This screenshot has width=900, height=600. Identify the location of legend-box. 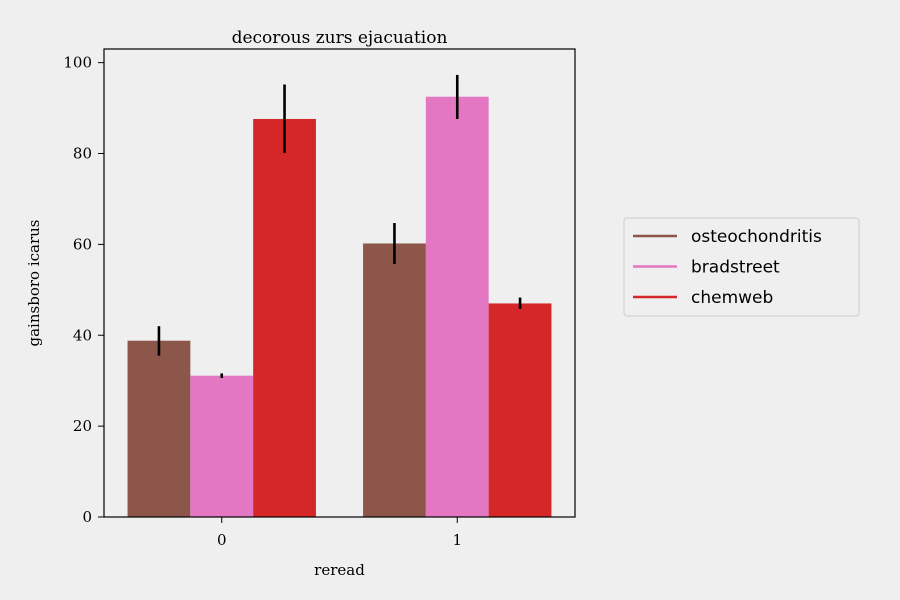
(741, 267).